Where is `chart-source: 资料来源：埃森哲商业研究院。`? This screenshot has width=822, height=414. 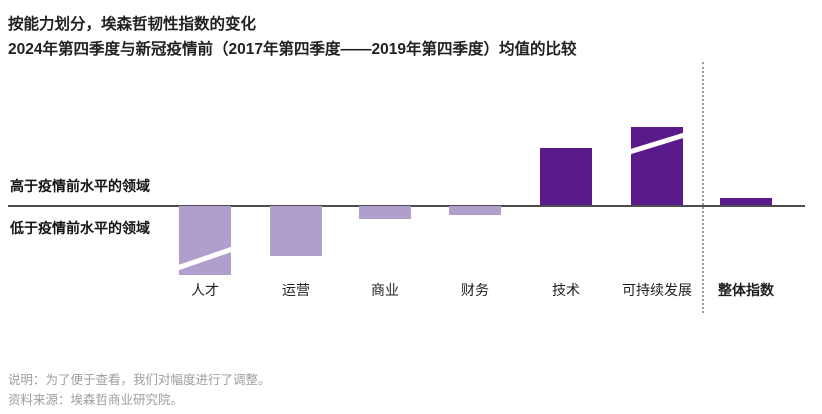 chart-source: 资料来源：埃森哲商业研究院。 is located at coordinates (96, 400).